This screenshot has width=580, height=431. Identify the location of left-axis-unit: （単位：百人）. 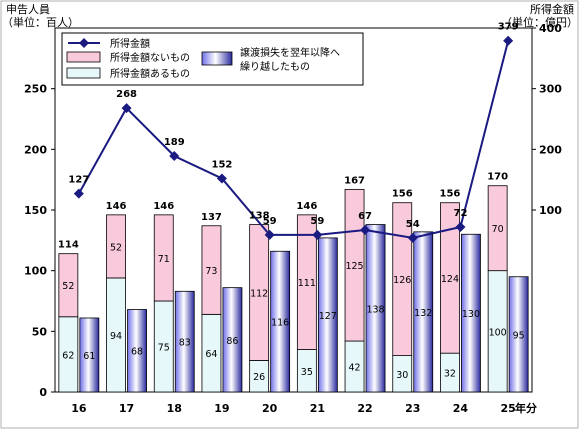
(40, 22).